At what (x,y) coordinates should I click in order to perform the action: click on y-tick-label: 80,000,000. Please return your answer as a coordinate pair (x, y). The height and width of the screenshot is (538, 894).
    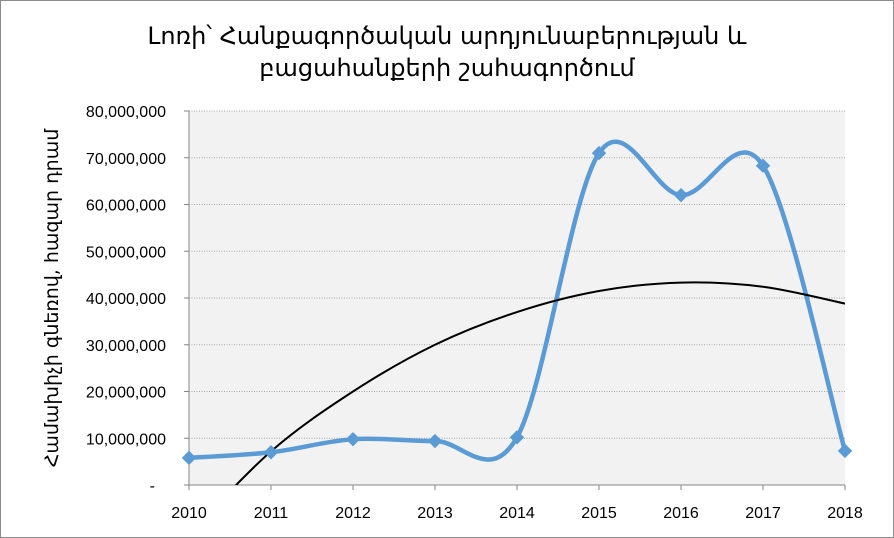
    Looking at the image, I should click on (126, 112).